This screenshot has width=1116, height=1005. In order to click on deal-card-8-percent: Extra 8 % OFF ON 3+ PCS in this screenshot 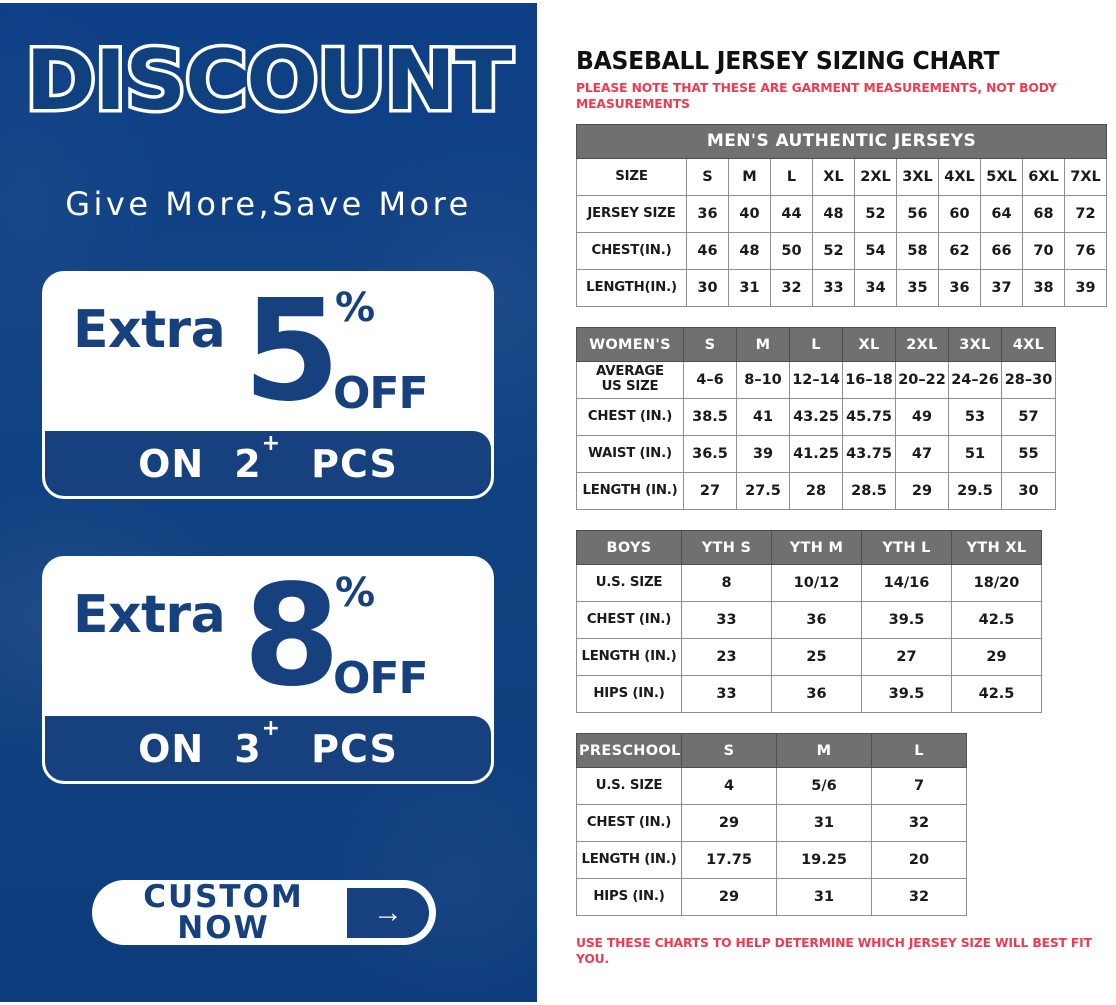, I will do `click(268, 670)`.